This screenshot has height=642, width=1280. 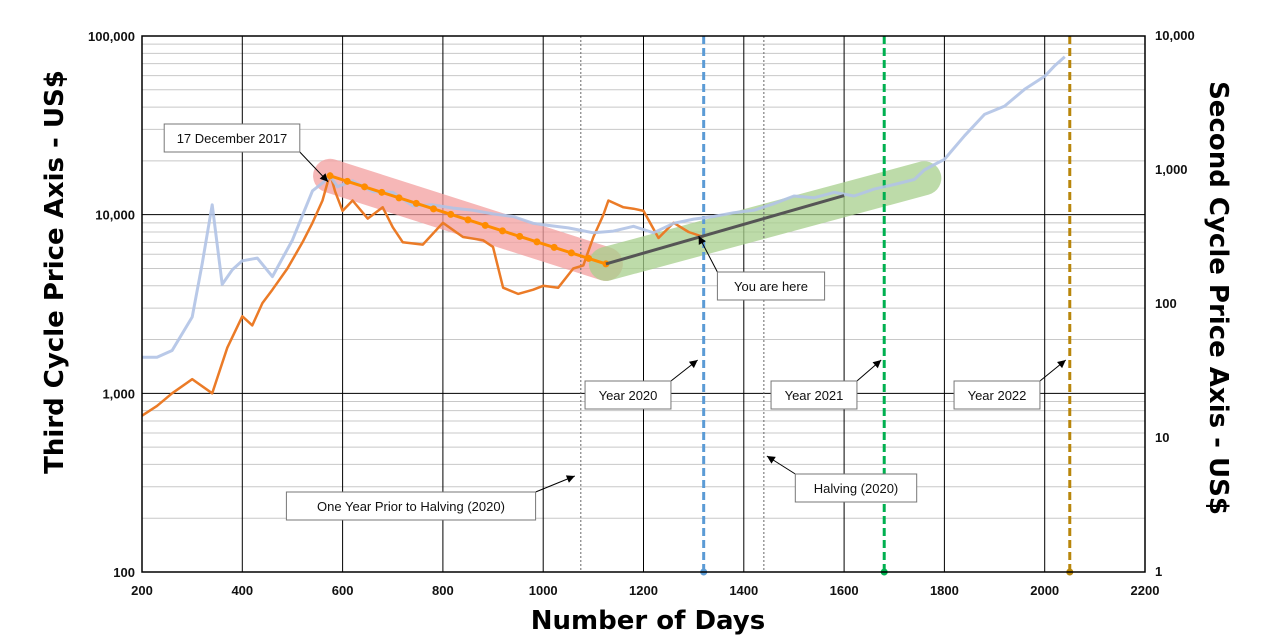 What do you see at coordinates (115, 215) in the screenshot?
I see `y-left-tick-label: 10,000` at bounding box center [115, 215].